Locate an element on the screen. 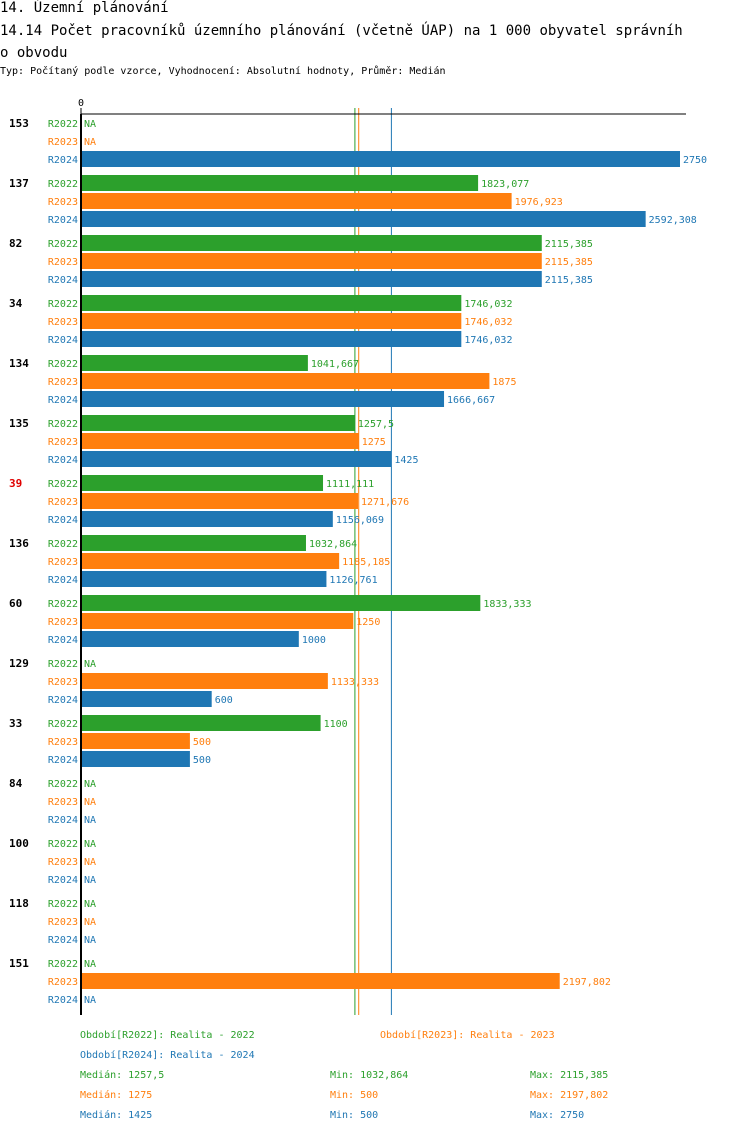  data-label: 1156,069 is located at coordinates (360, 520).